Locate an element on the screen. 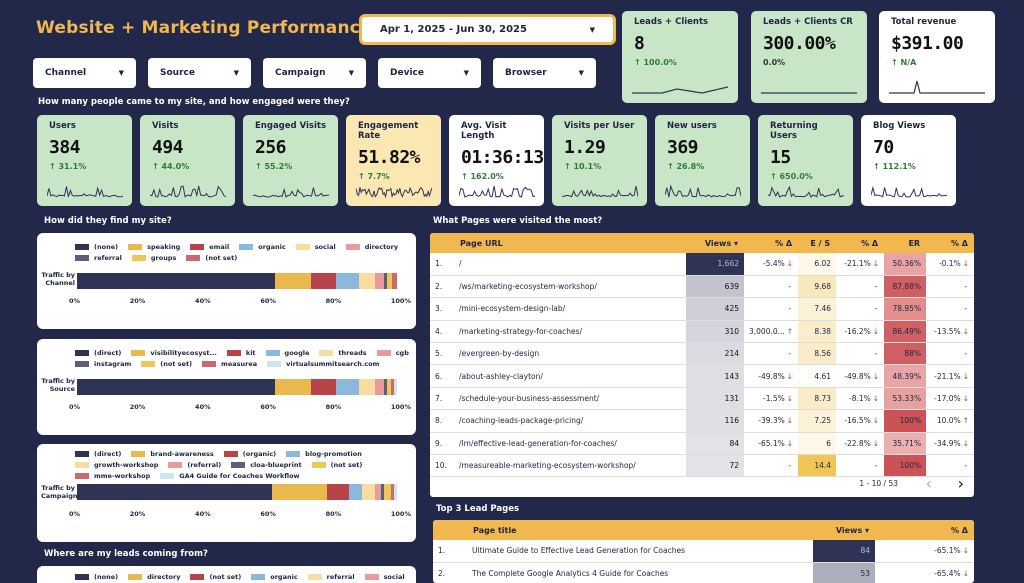 Image resolution: width=1024 pixels, height=583 pixels. legend-item: cloa-blueprint is located at coordinates (266, 465).